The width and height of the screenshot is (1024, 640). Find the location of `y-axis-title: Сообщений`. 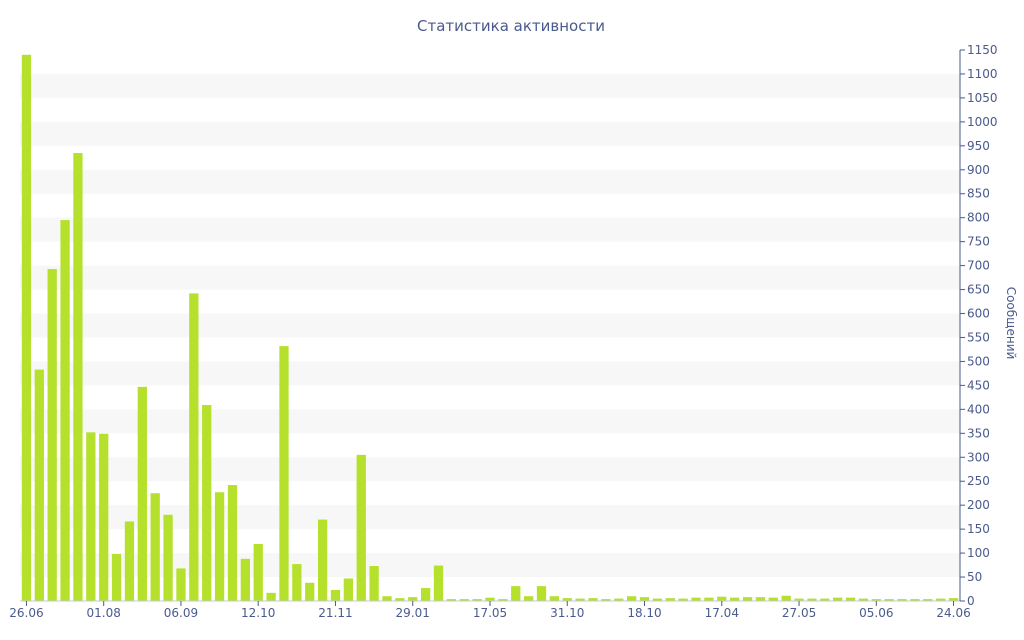

y-axis-title: Сообщений is located at coordinates (1011, 323).